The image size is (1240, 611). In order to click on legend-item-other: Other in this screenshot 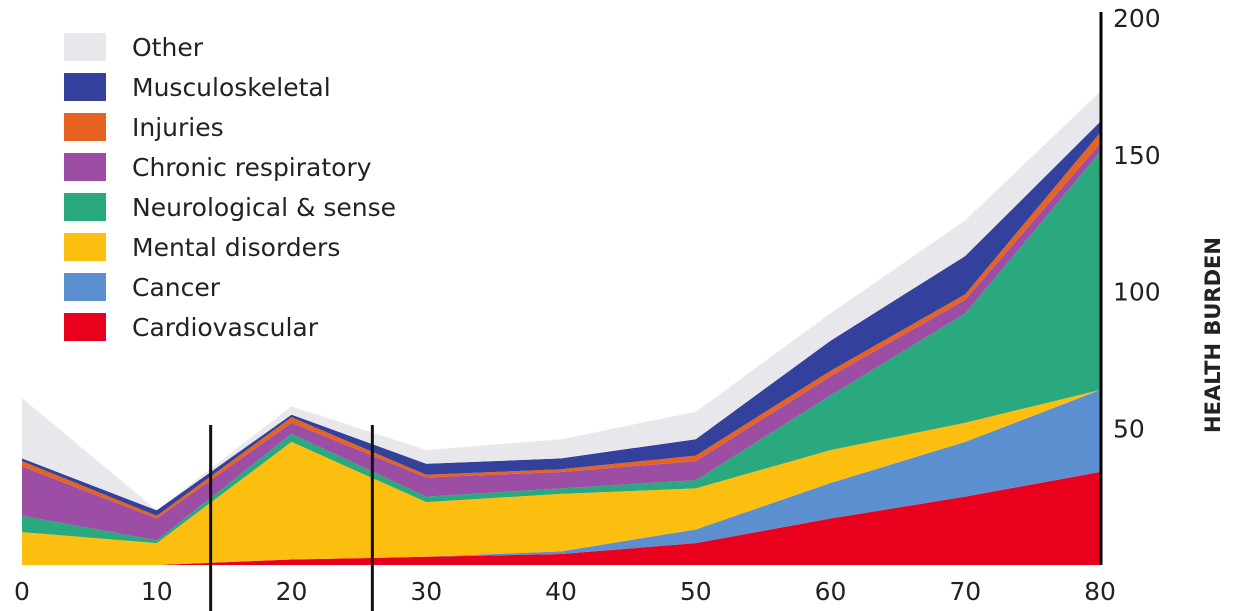, I will do `click(134, 47)`.